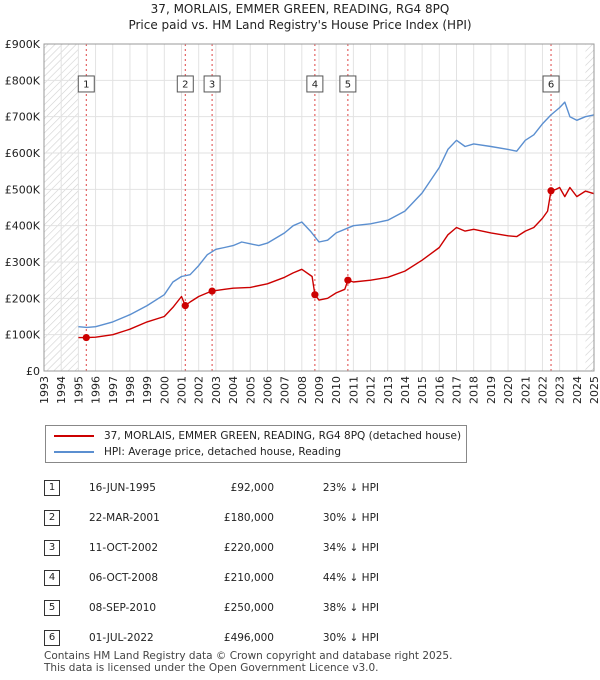 This screenshot has width=600, height=680. Describe the element at coordinates (52, 488) in the screenshot. I see `sale-number-badge: 1` at that location.